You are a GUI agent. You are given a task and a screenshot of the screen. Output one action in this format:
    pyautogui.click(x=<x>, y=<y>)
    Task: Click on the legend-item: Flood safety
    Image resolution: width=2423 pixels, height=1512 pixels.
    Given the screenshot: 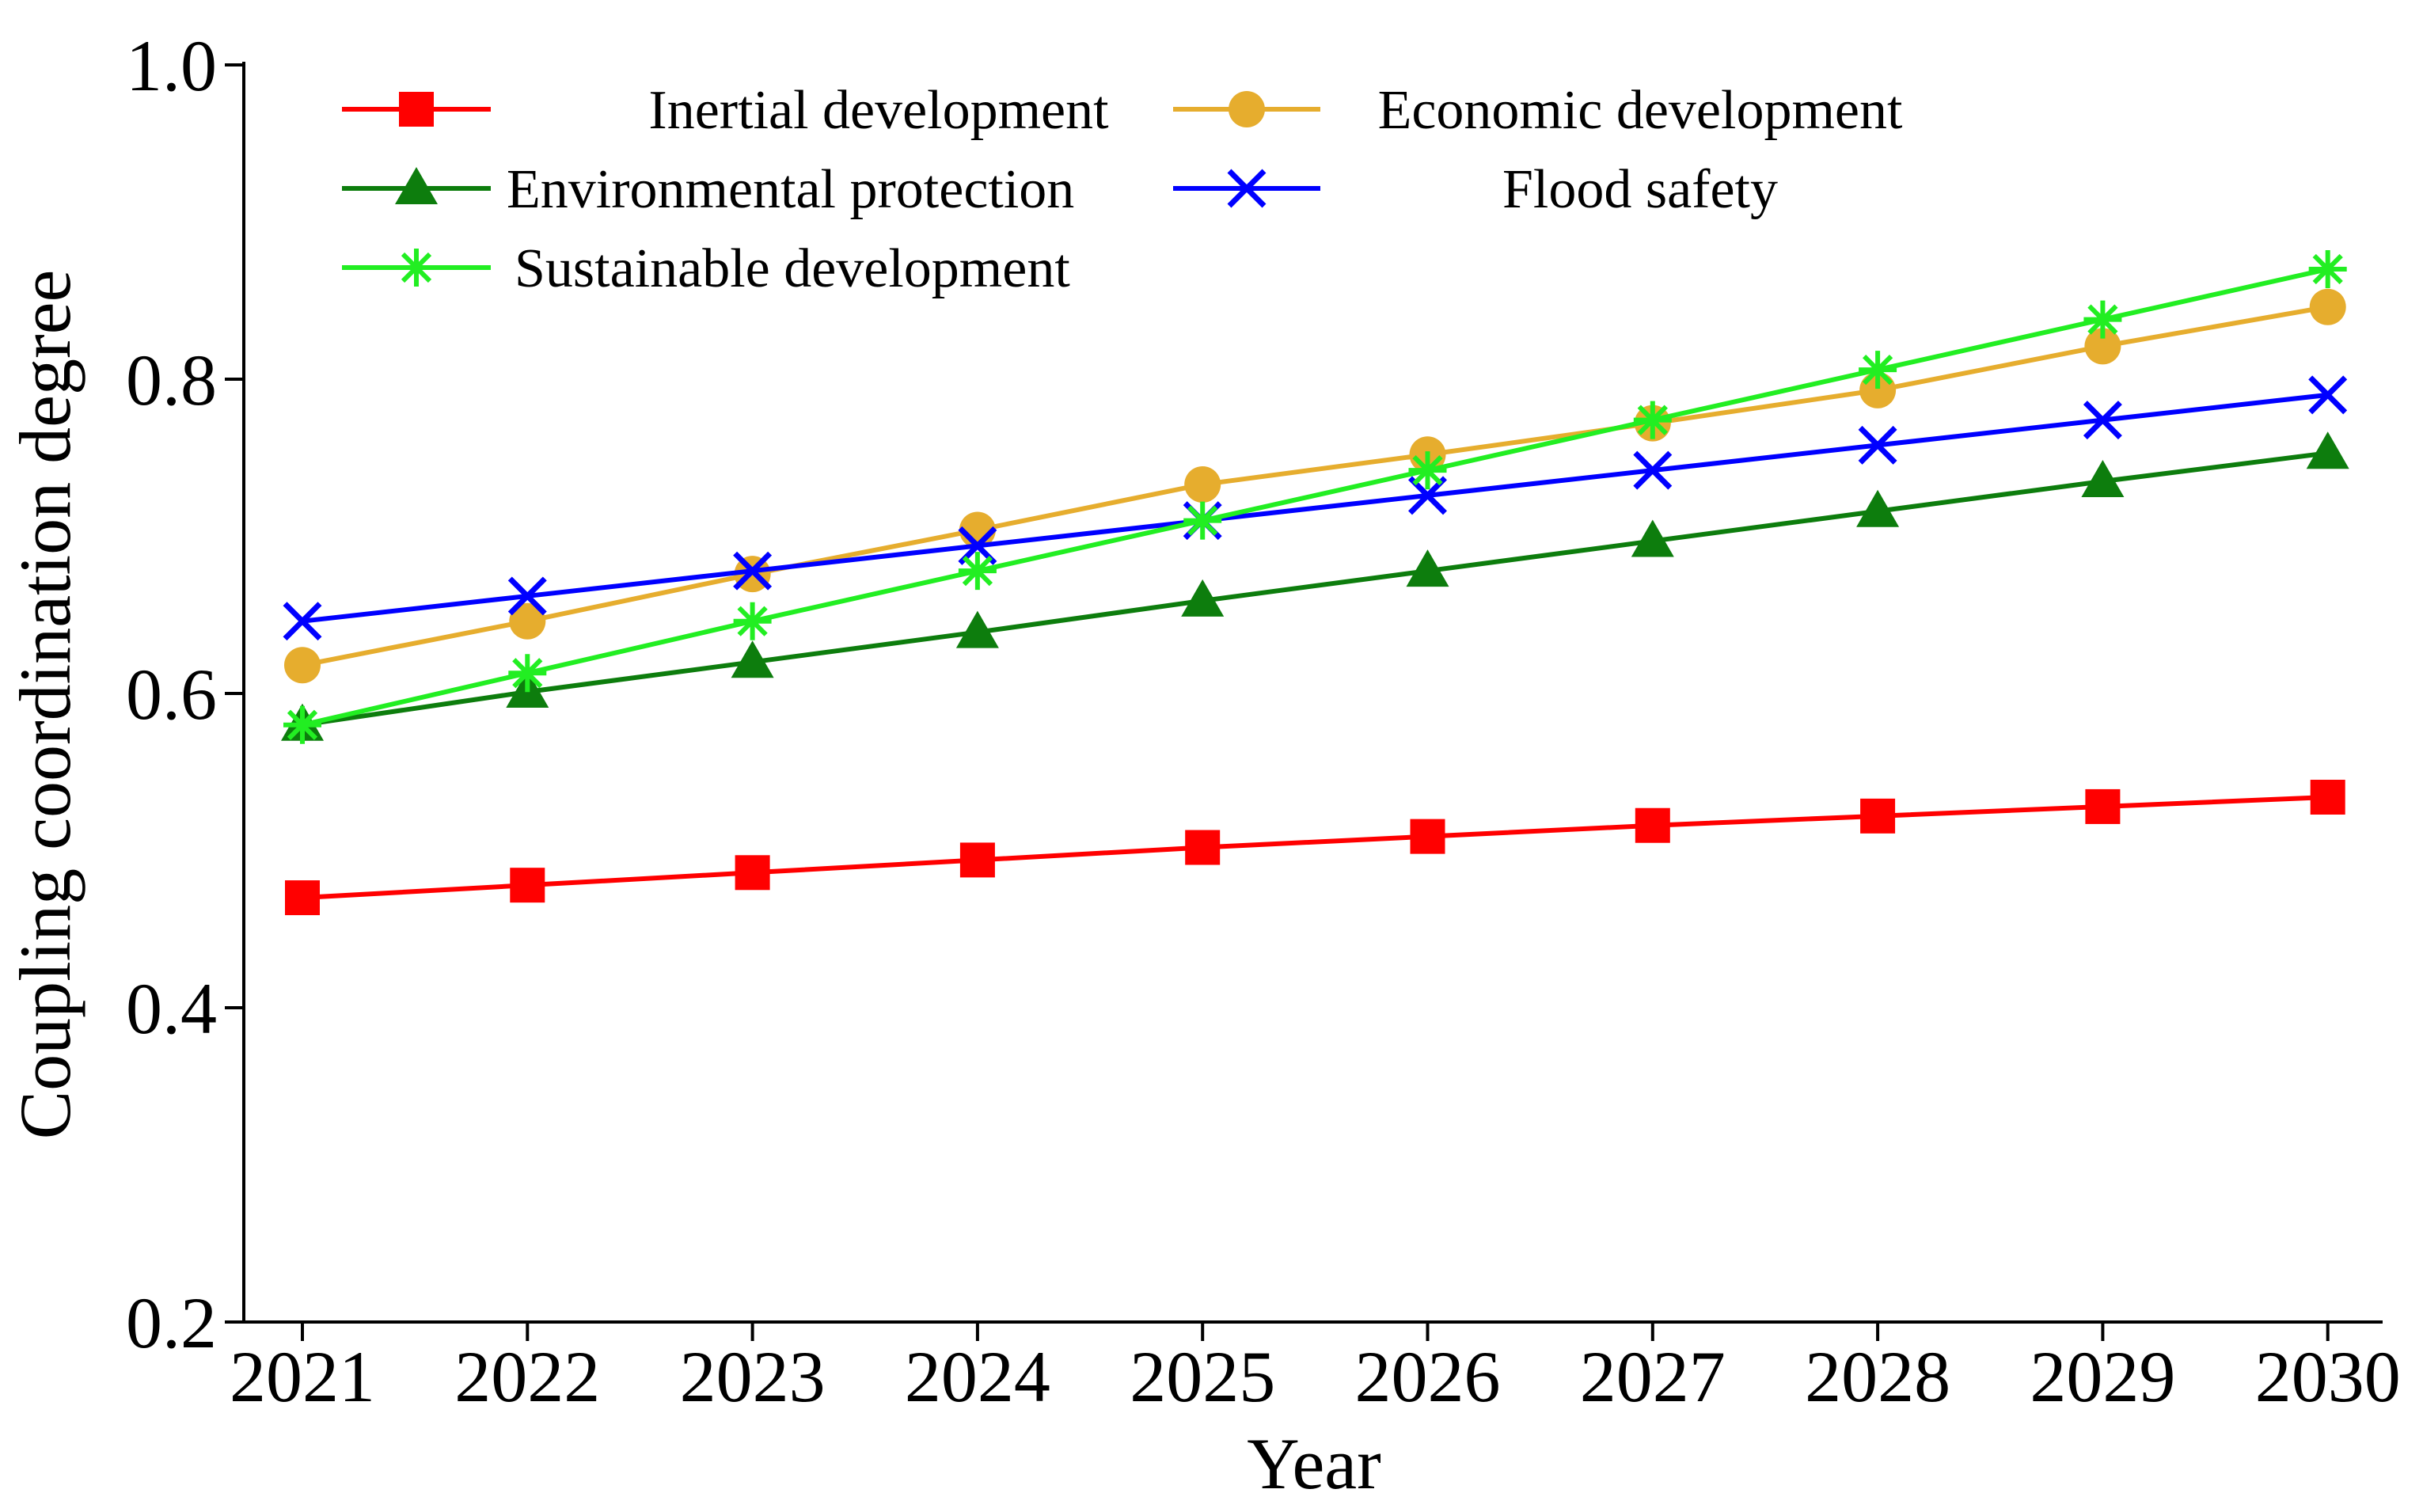 What is the action you would take?
    pyautogui.click(x=1475, y=189)
    